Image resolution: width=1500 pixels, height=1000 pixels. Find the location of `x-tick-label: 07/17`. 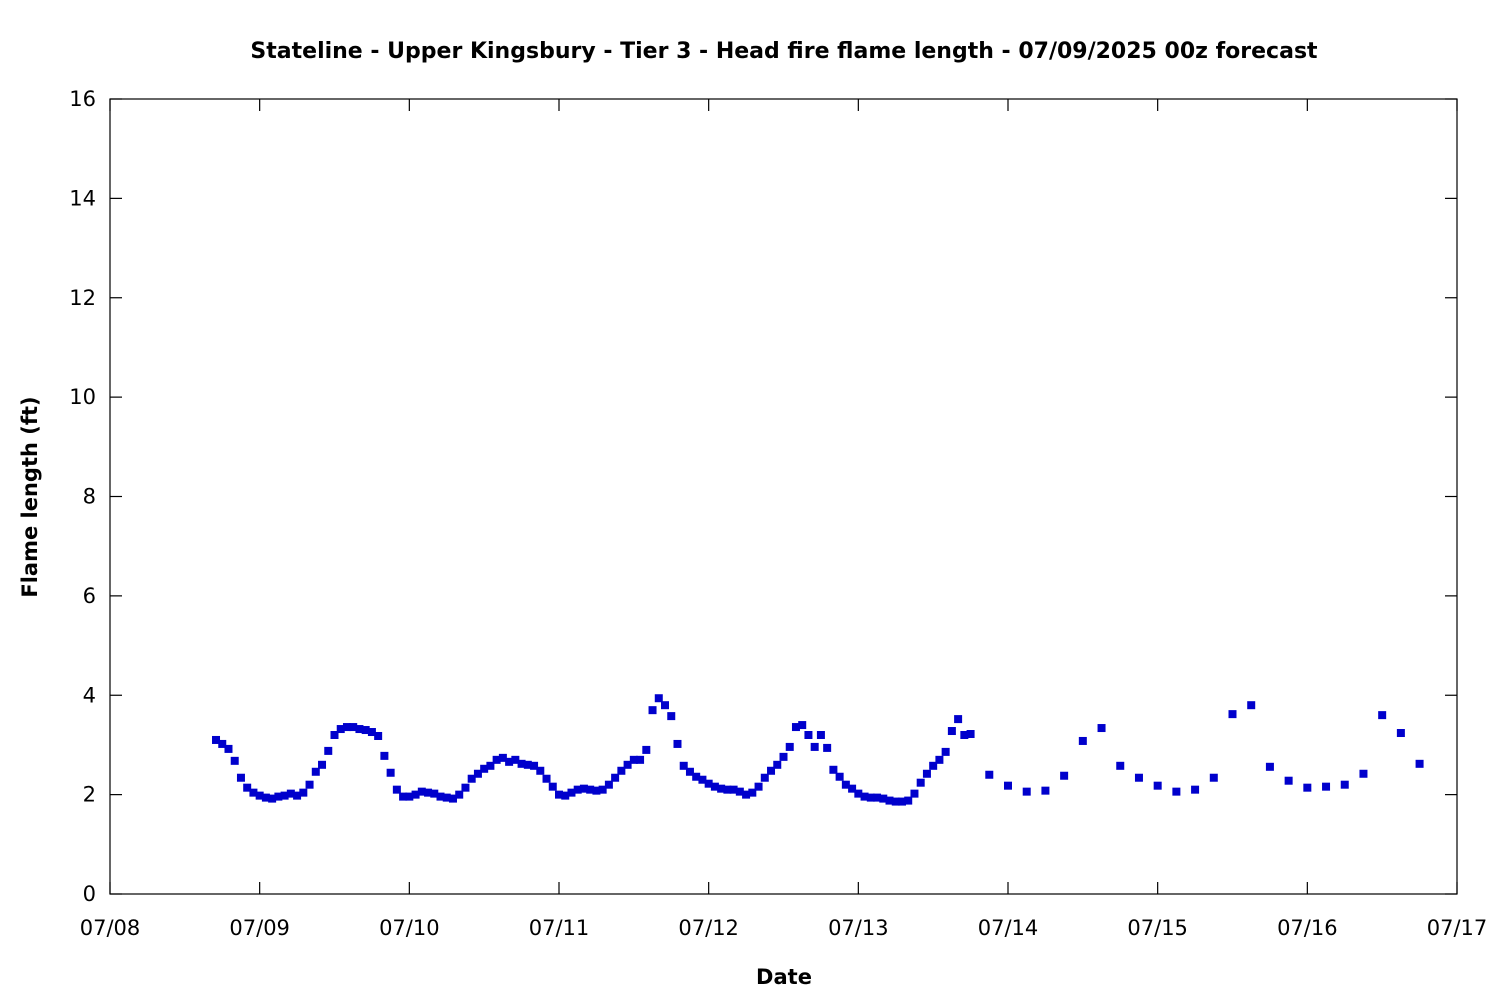

x-tick-label: 07/17 is located at coordinates (1457, 928).